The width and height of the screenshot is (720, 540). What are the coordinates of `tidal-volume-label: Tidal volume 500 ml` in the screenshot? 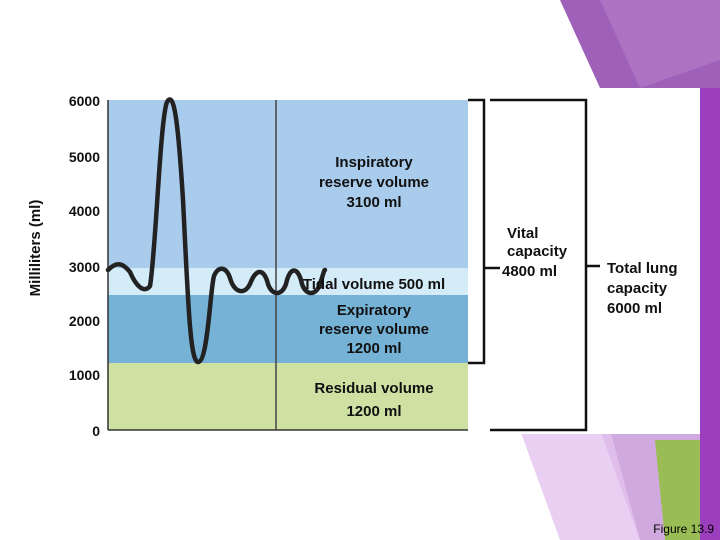 It's located at (374, 284).